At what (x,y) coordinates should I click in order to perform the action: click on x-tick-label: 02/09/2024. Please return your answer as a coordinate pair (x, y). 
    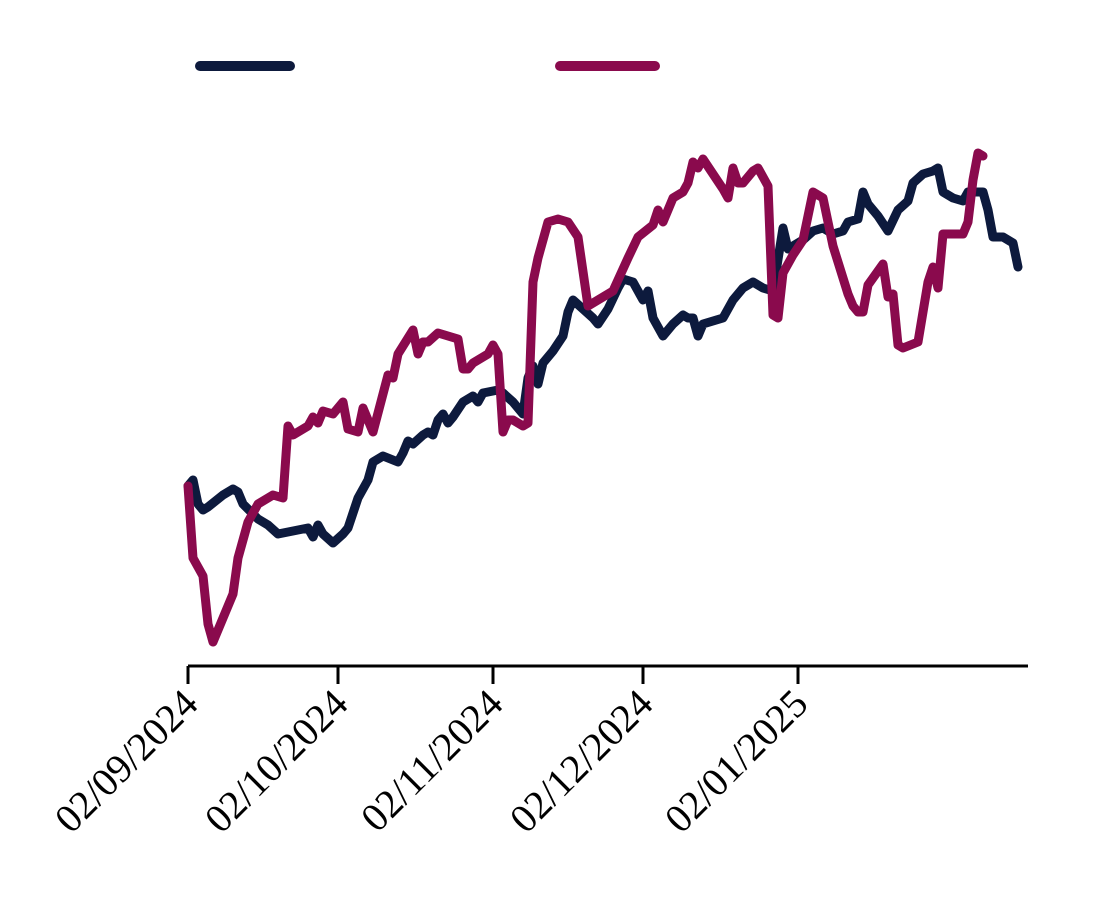
    Looking at the image, I should click on (126, 761).